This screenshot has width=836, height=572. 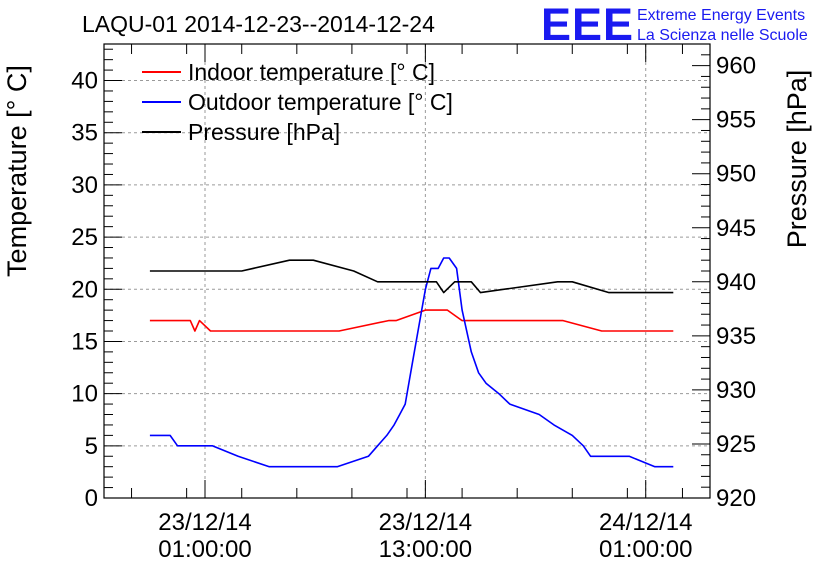 What do you see at coordinates (91, 446) in the screenshot?
I see `y-tick-label: 5` at bounding box center [91, 446].